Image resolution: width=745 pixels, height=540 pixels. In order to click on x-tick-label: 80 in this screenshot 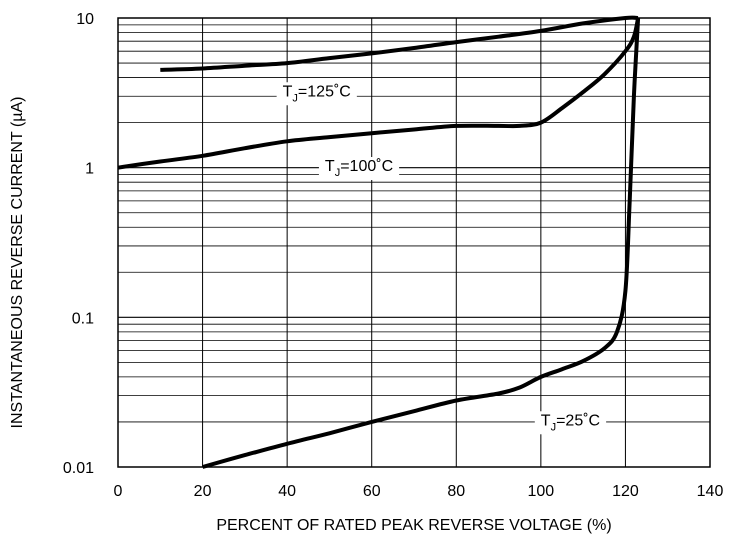, I will do `click(456, 491)`.